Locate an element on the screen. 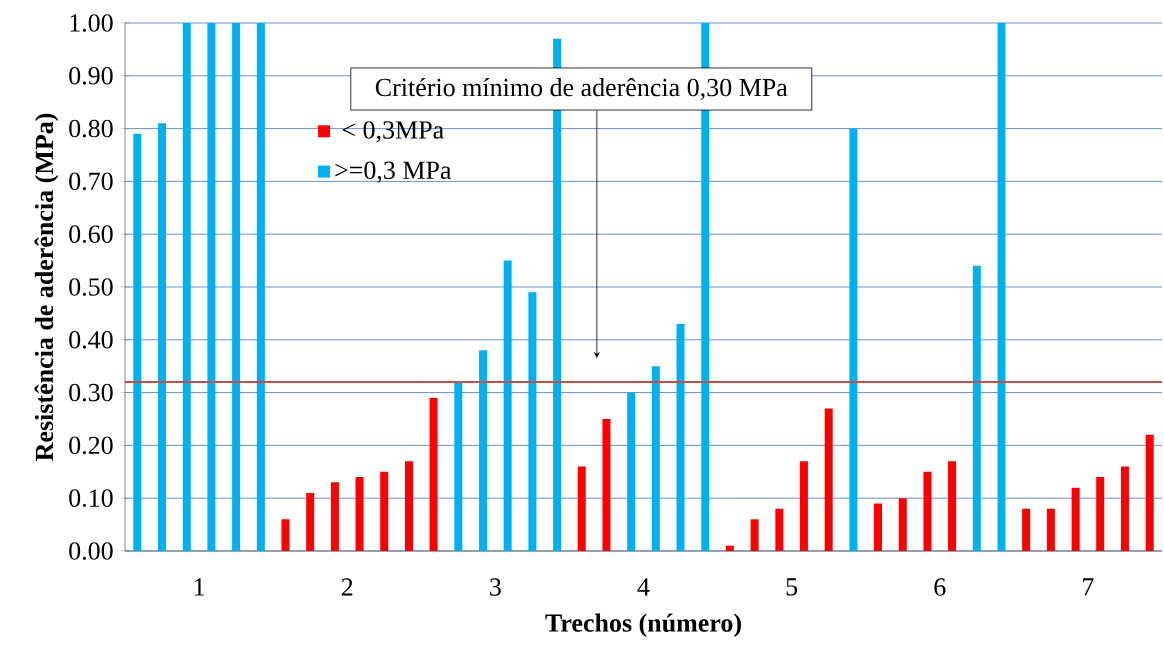 Image resolution: width=1164 pixels, height=659 pixels. annotation: Critério mínimo de aderência 0,30 MPa is located at coordinates (581, 89).